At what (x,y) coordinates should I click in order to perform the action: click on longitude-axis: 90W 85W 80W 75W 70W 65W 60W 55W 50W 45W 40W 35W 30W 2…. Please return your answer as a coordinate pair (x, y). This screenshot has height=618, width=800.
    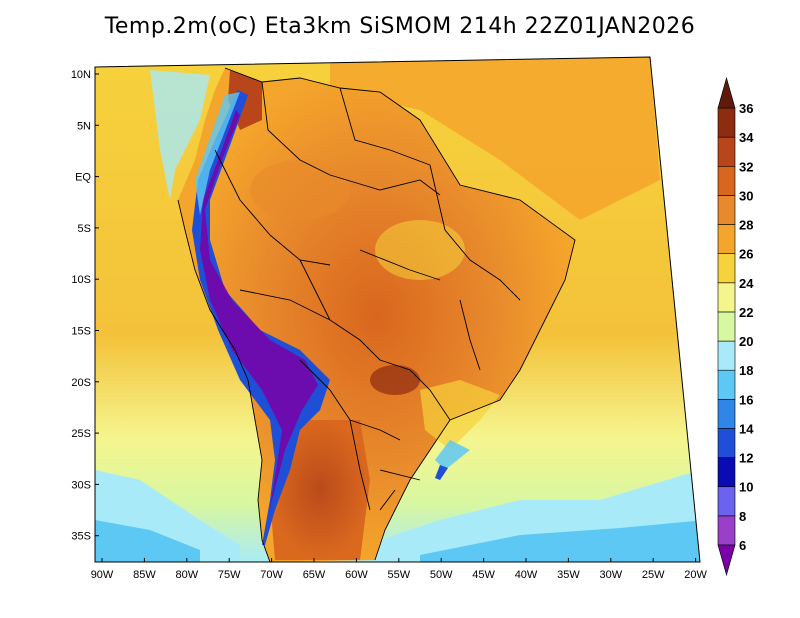
    Looking at the image, I should click on (399, 569).